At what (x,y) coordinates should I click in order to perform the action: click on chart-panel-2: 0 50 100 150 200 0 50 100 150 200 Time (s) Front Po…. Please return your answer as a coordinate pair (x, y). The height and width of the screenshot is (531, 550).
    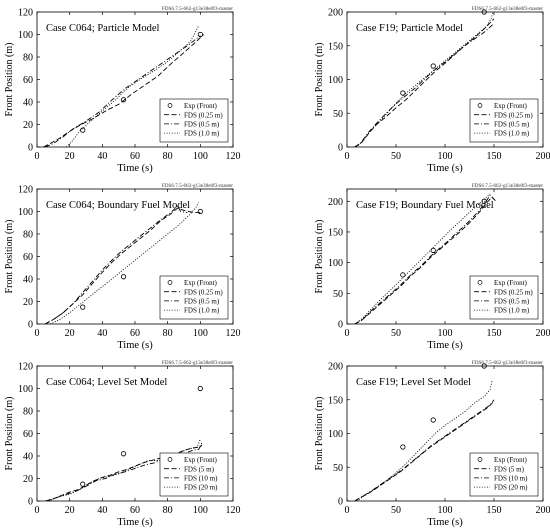
    Looking at the image, I should click on (432, 89).